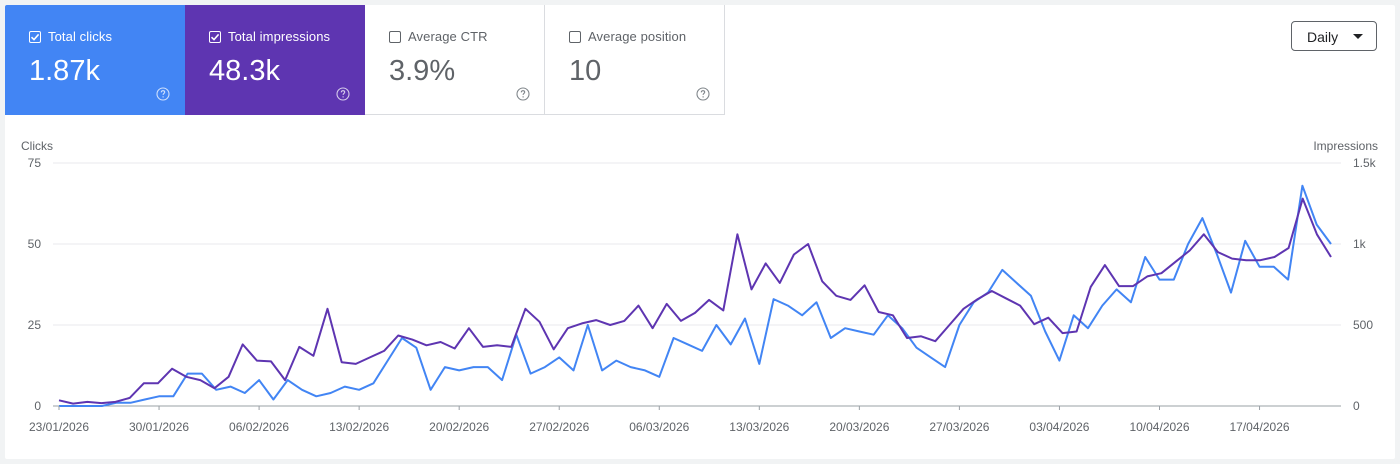 This screenshot has height=464, width=1400. I want to click on x-tick-label: 20/03/2026, so click(859, 427).